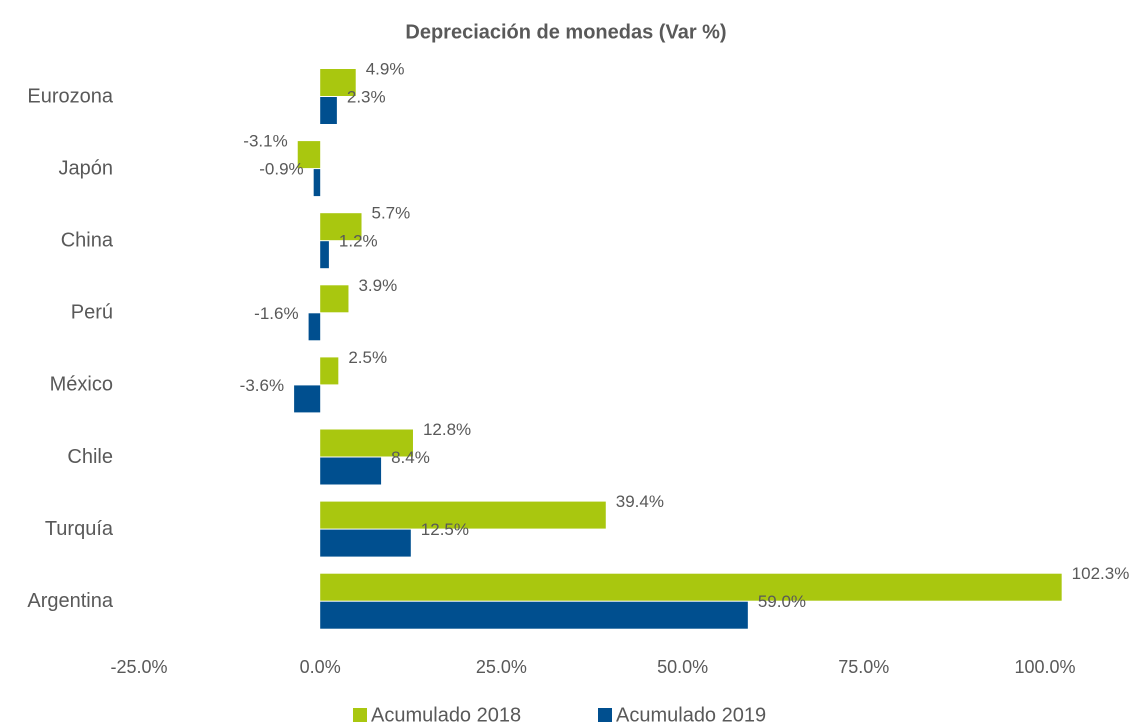 This screenshot has width=1133, height=727. I want to click on y-tick-label: Turquía, so click(79, 529).